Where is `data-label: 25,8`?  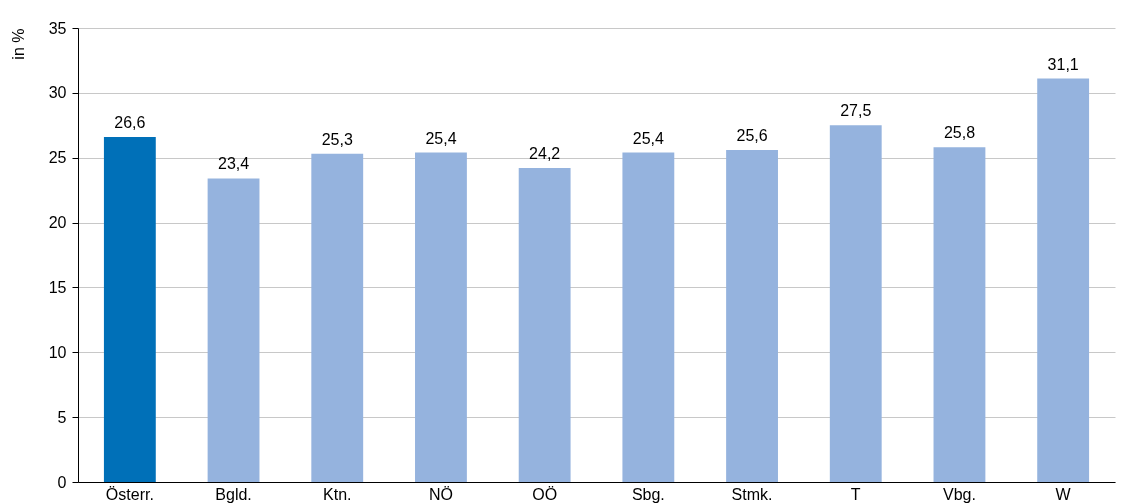 data-label: 25,8 is located at coordinates (959, 133).